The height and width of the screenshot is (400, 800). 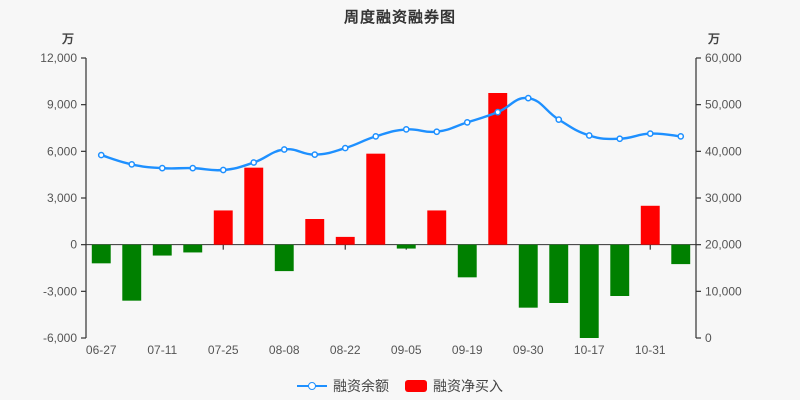 I want to click on svg-text: -6,000, so click(x=60, y=338).